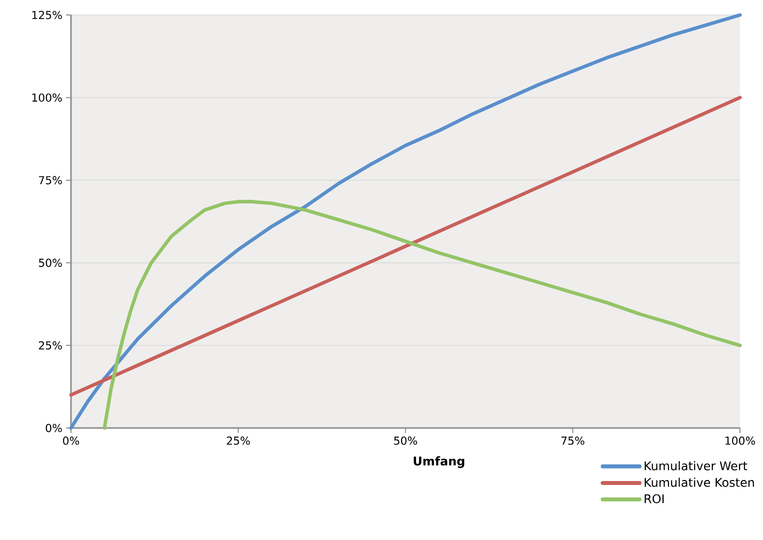 Image resolution: width=763 pixels, height=540 pixels. What do you see at coordinates (50, 345) in the screenshot?
I see `y-tick-label: 25%` at bounding box center [50, 345].